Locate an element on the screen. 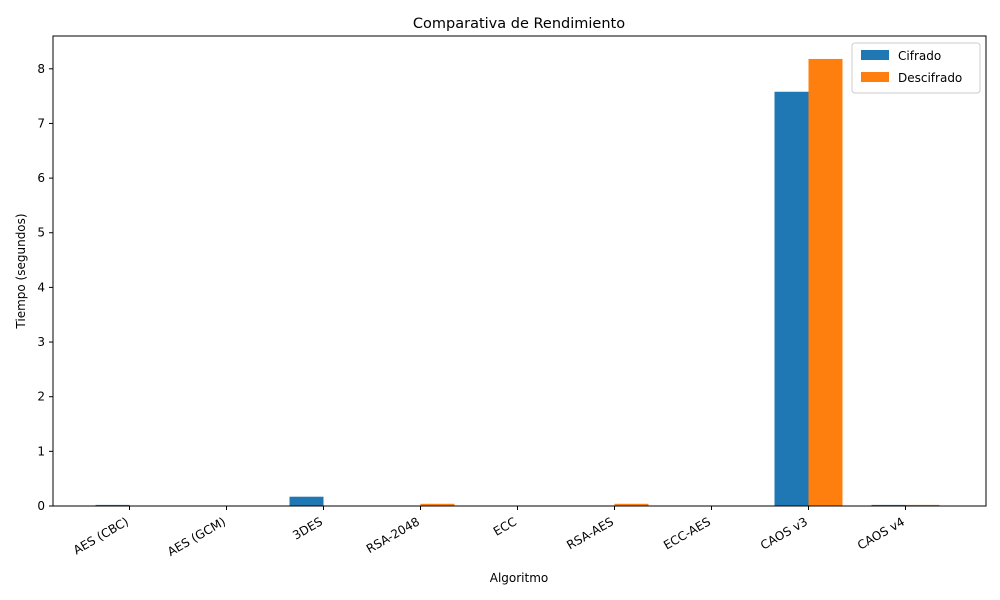 The width and height of the screenshot is (1000, 600). y-tick-label: 0 is located at coordinates (41, 506).